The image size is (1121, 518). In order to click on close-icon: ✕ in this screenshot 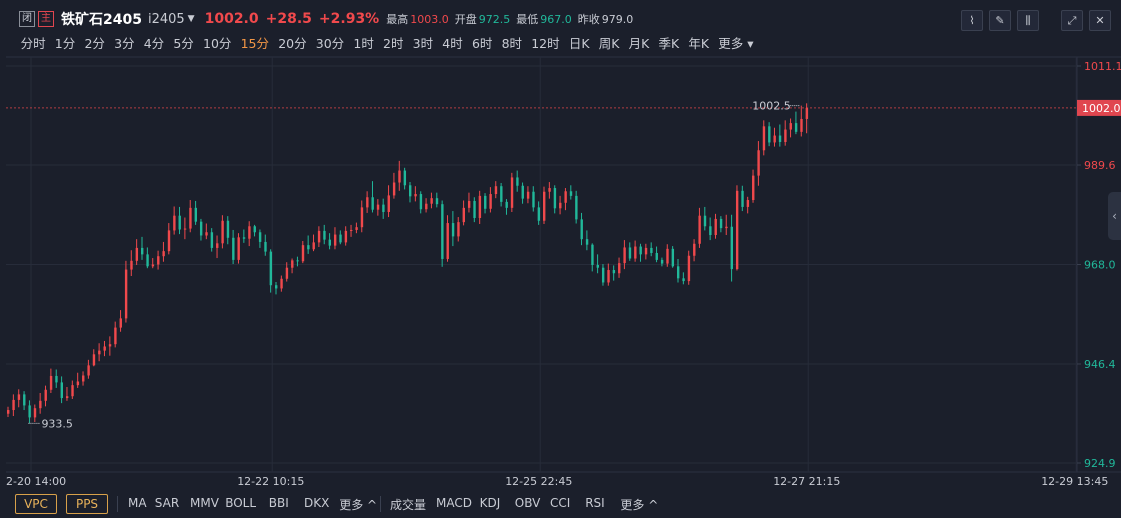, I will do `click(1100, 20)`.